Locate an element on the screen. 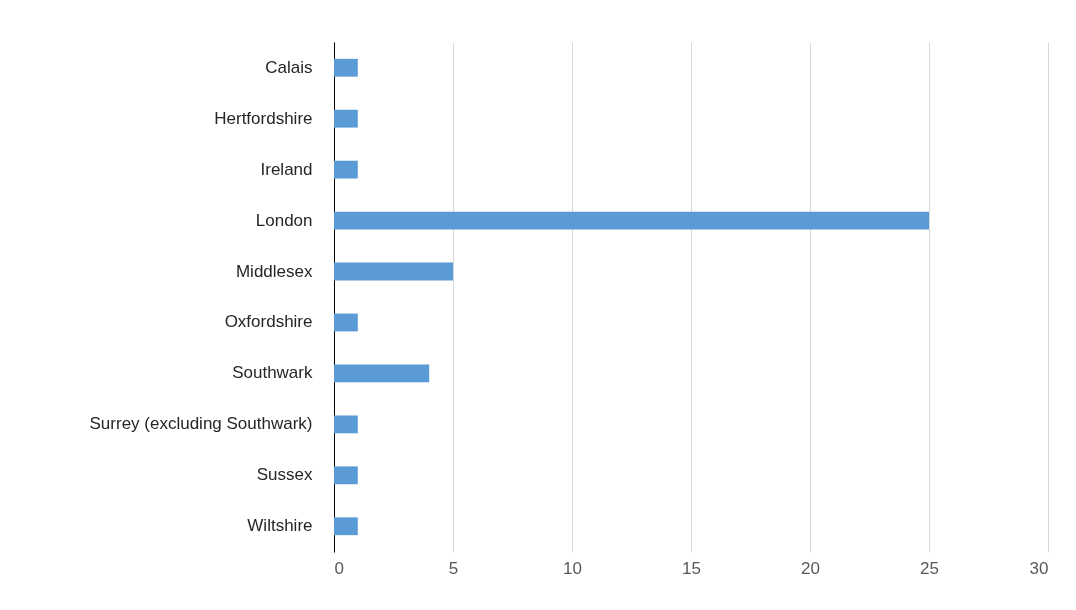  x-tick-label: 10 is located at coordinates (572, 568).